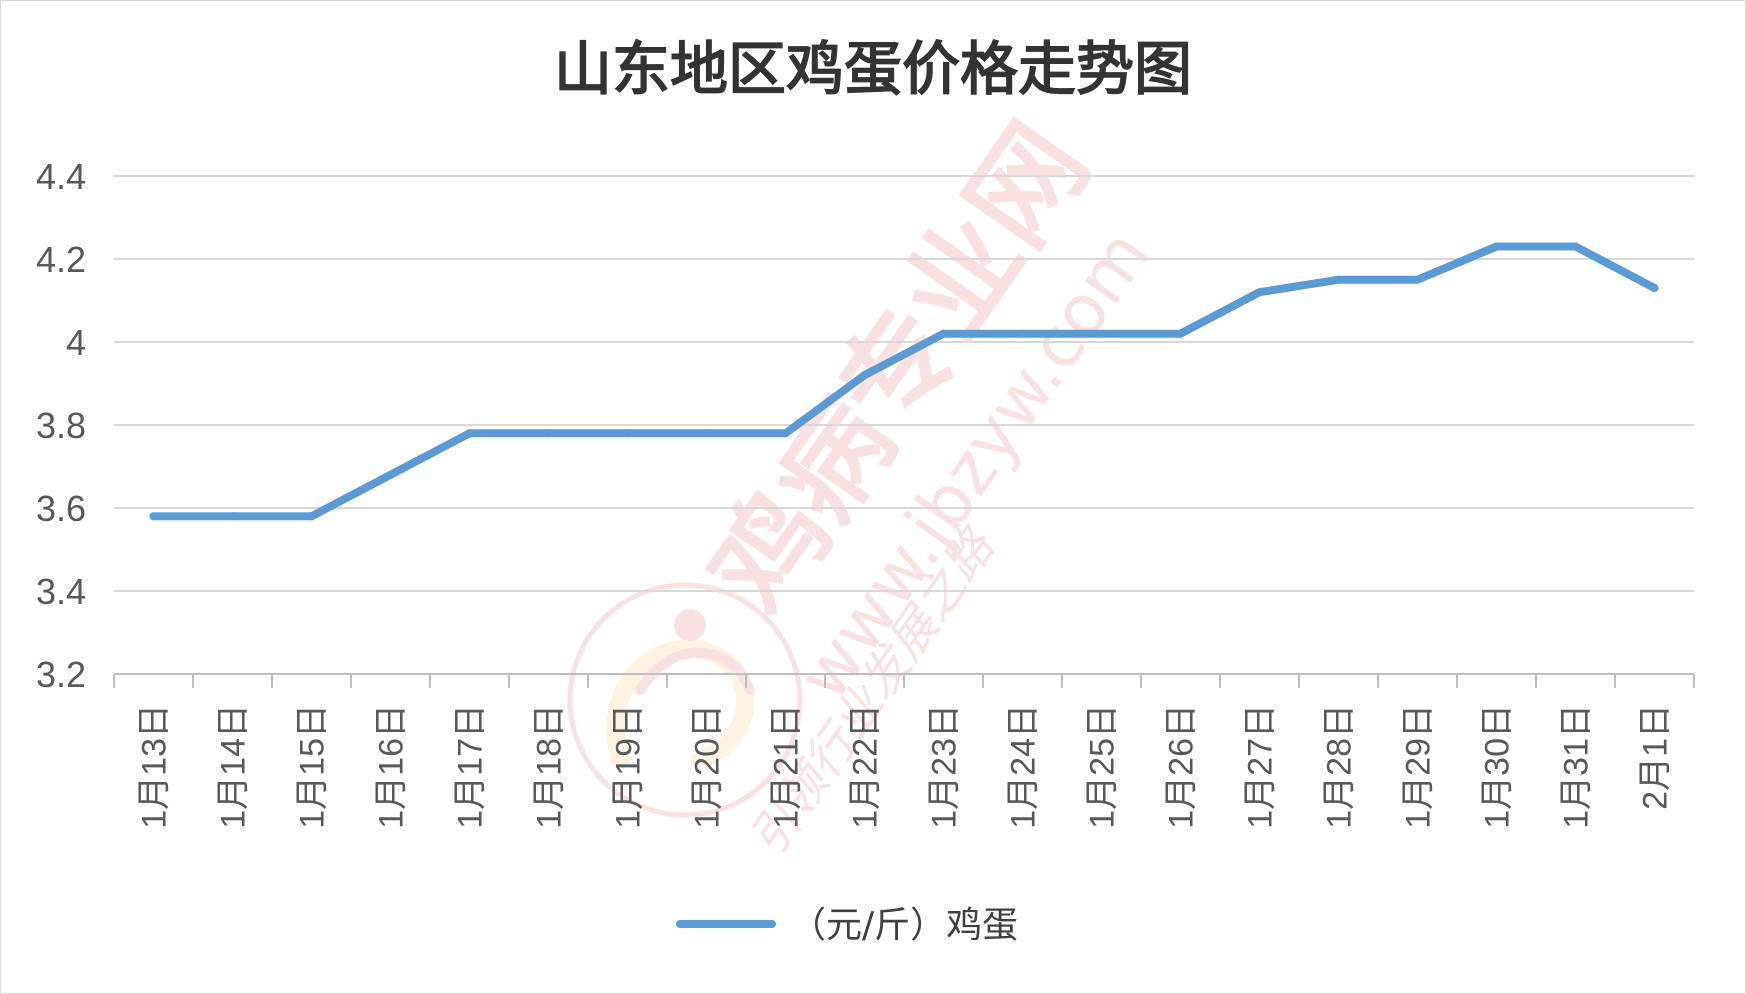 The height and width of the screenshot is (994, 1746). What do you see at coordinates (1419, 766) in the screenshot?
I see `x-tick-label: 1月29日` at bounding box center [1419, 766].